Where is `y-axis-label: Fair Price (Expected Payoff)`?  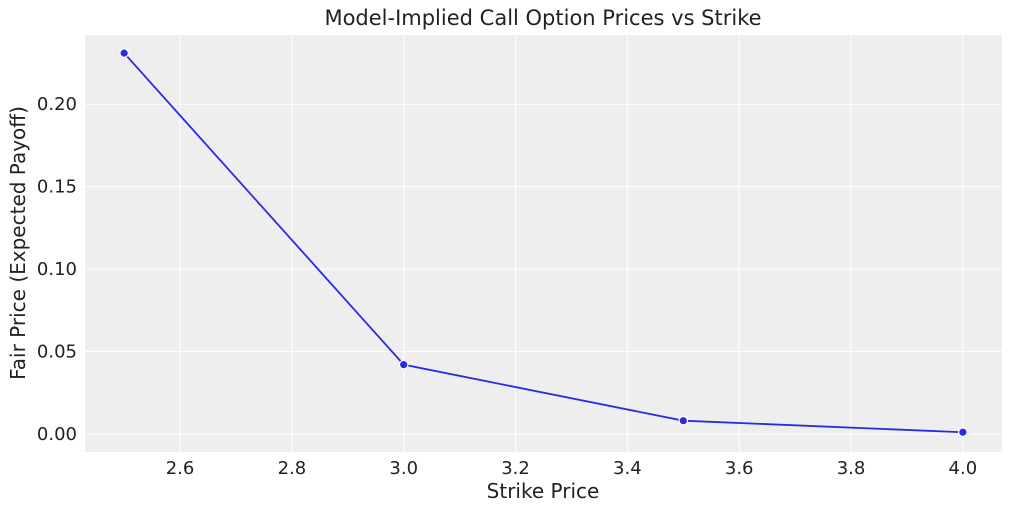 y-axis-label: Fair Price (Expected Payoff) is located at coordinates (18, 243).